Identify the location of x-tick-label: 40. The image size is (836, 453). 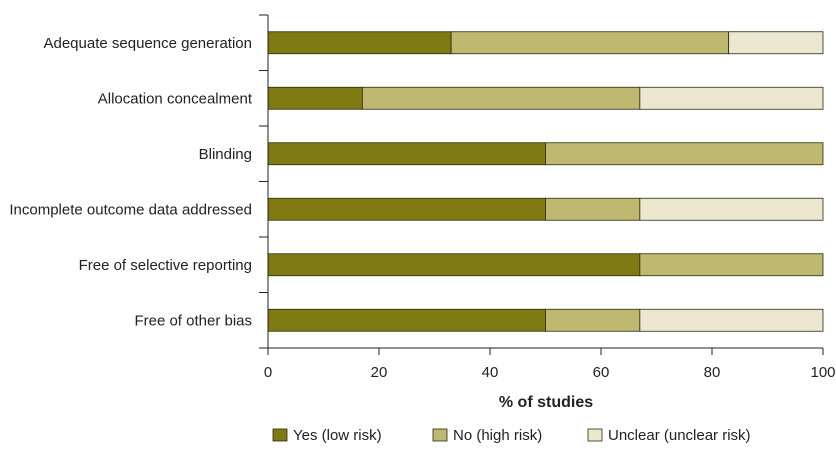
(490, 372).